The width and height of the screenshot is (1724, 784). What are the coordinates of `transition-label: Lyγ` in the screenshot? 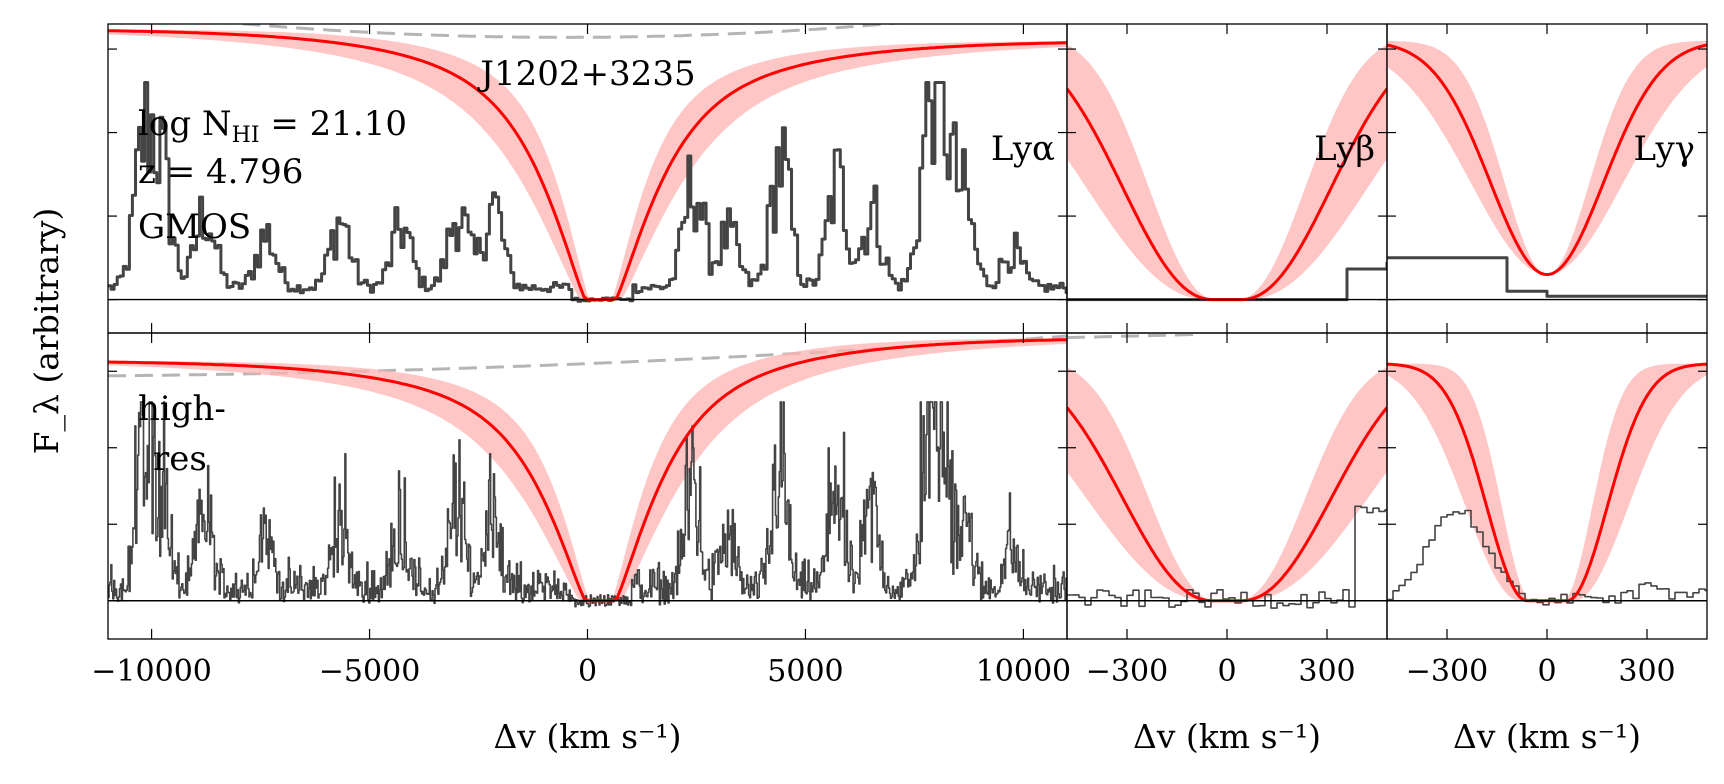 It's located at (1664, 149).